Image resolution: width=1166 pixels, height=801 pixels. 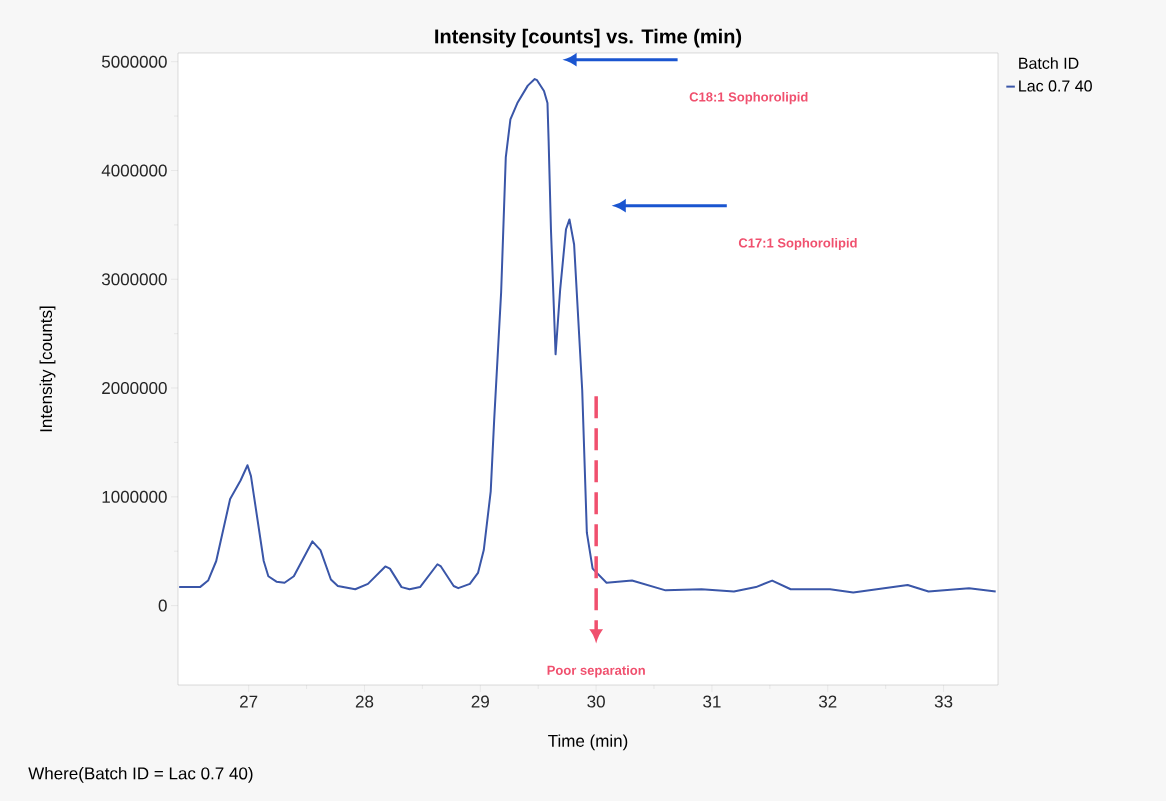 What do you see at coordinates (827, 701) in the screenshot?
I see `x-tick-label: 32` at bounding box center [827, 701].